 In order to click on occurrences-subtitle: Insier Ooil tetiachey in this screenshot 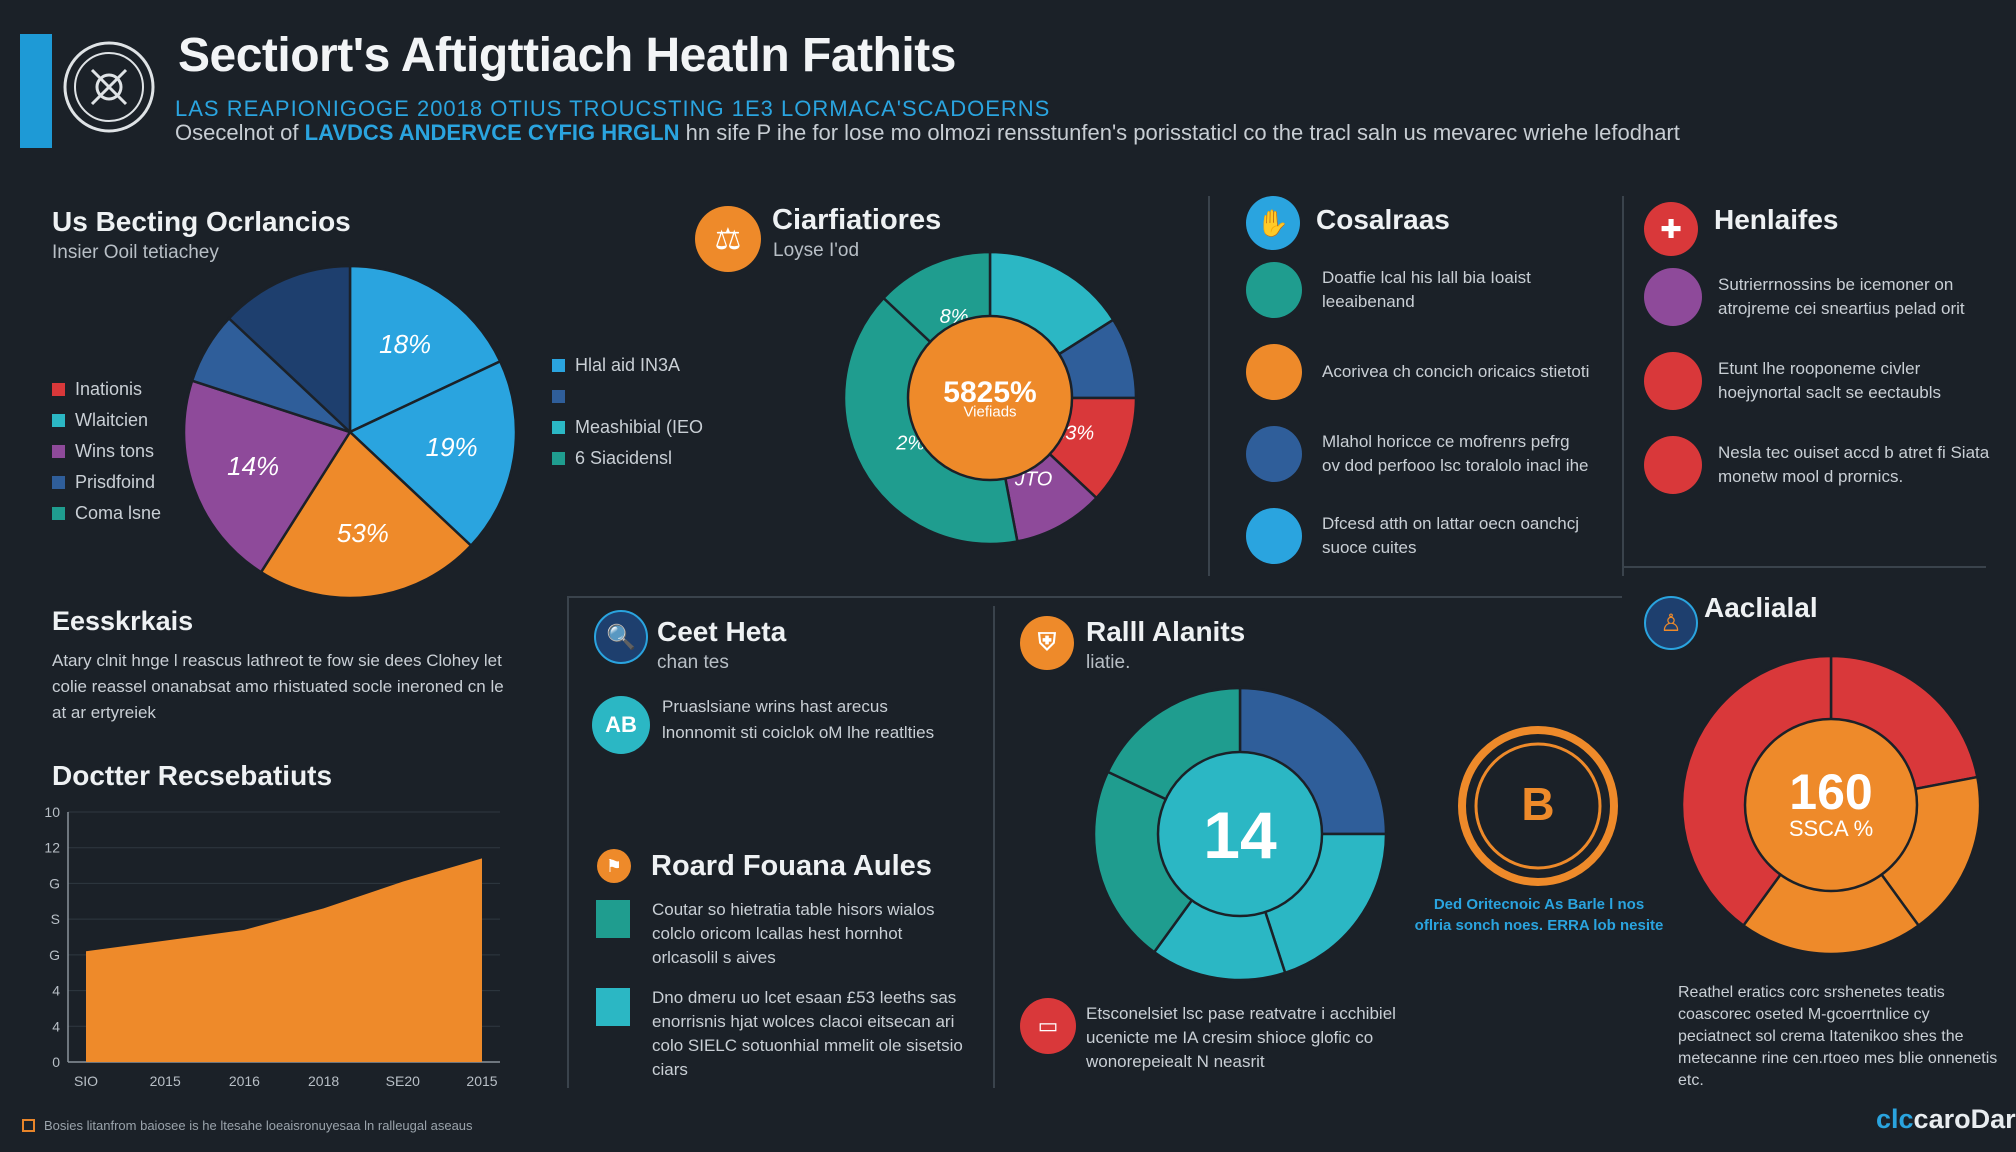, I will do `click(135, 252)`.